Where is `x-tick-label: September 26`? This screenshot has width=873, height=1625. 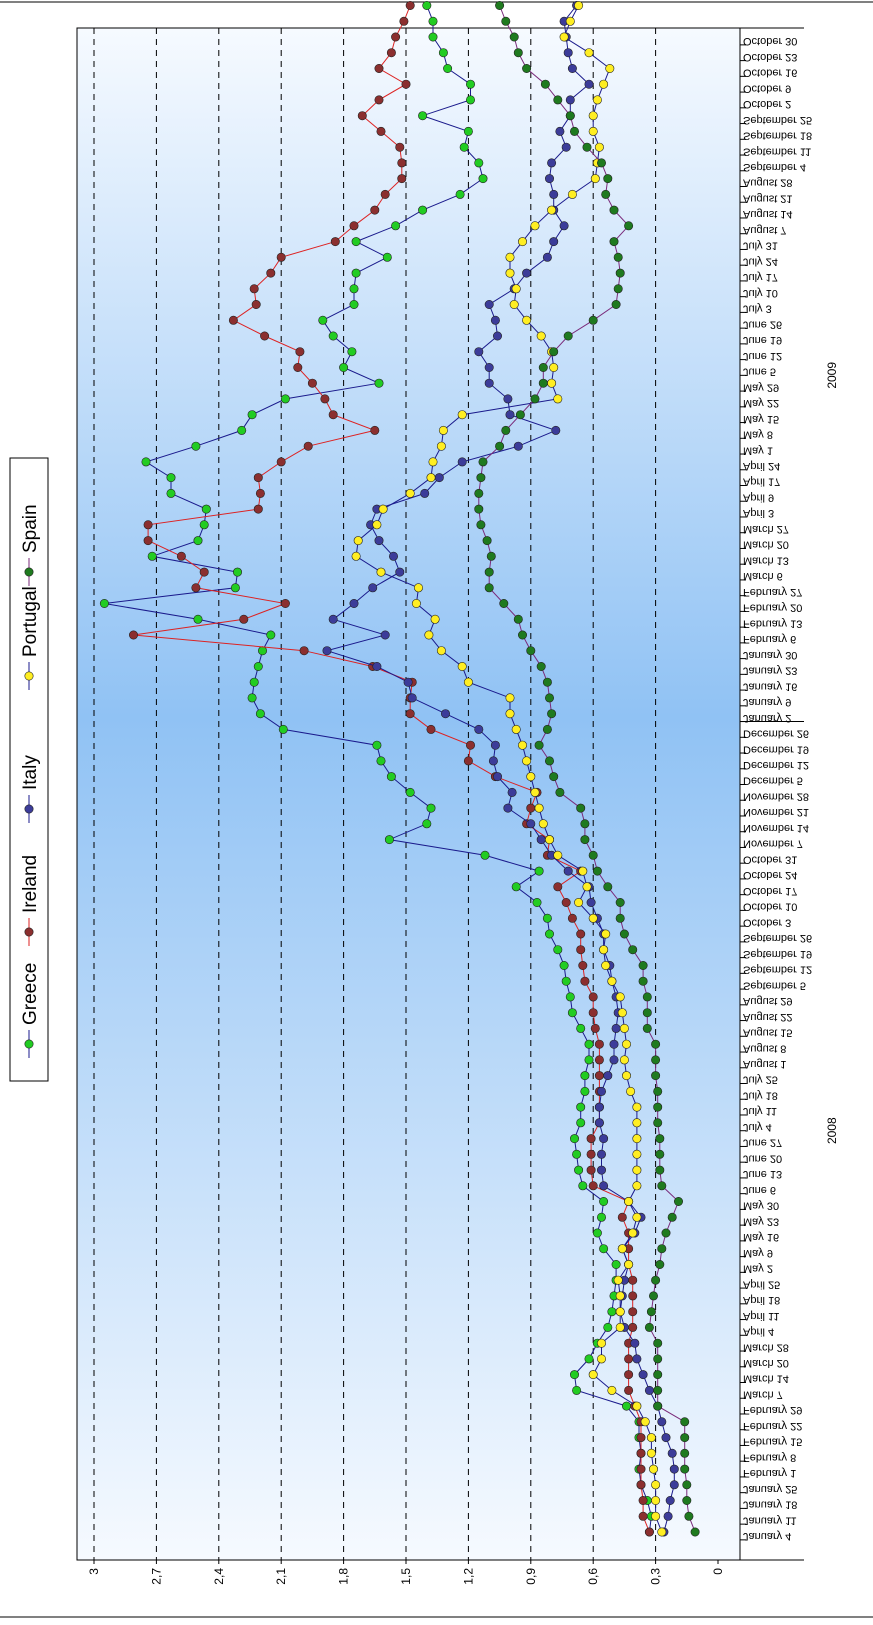
x-tick-label: September 26 is located at coordinates (777, 938).